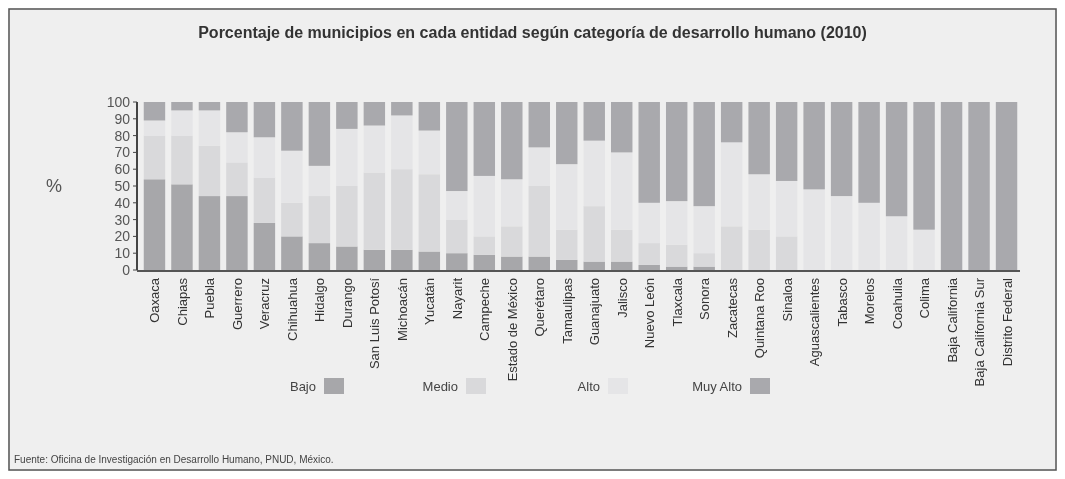 This screenshot has width=1065, height=479. I want to click on x-tick-label: Baja California, so click(952, 320).